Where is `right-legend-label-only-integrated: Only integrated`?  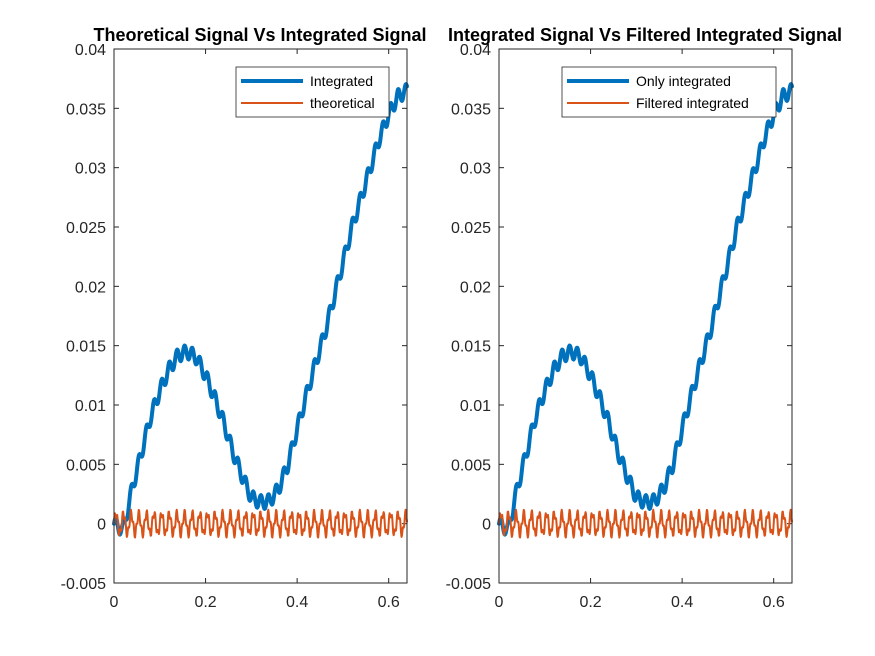
right-legend-label-only-integrated: Only integrated is located at coordinates (683, 81).